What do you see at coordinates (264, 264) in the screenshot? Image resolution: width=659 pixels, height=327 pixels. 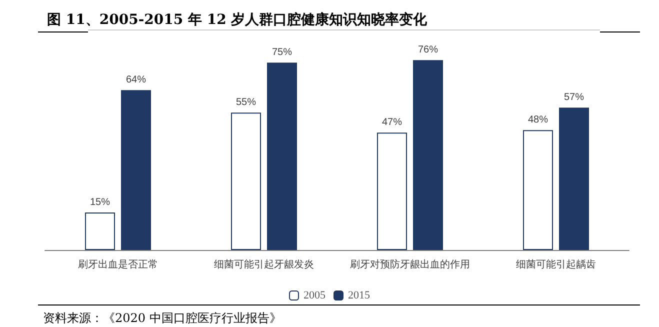 I see `x-tick-label: 细菌可能引起牙龈发炎` at bounding box center [264, 264].